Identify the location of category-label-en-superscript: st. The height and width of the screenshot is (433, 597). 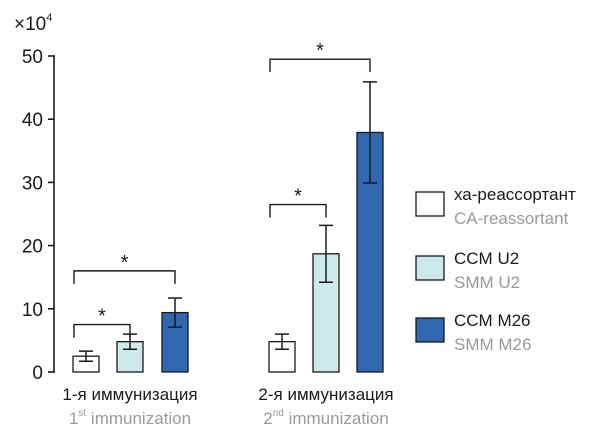
(82, 413).